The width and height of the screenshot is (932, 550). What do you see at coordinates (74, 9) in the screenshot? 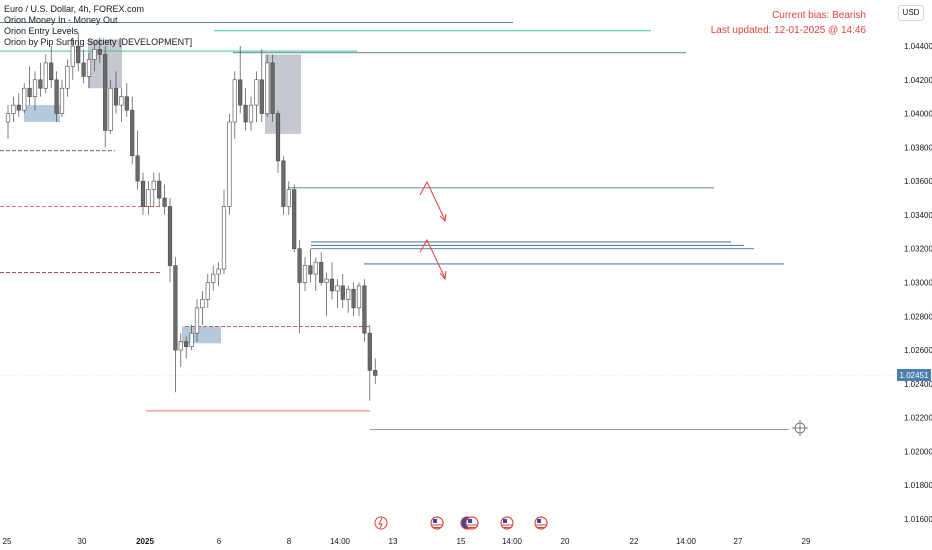
I see `symbol-title: Euro / U.S. Dollar, 4h, FOREX.com` at bounding box center [74, 9].